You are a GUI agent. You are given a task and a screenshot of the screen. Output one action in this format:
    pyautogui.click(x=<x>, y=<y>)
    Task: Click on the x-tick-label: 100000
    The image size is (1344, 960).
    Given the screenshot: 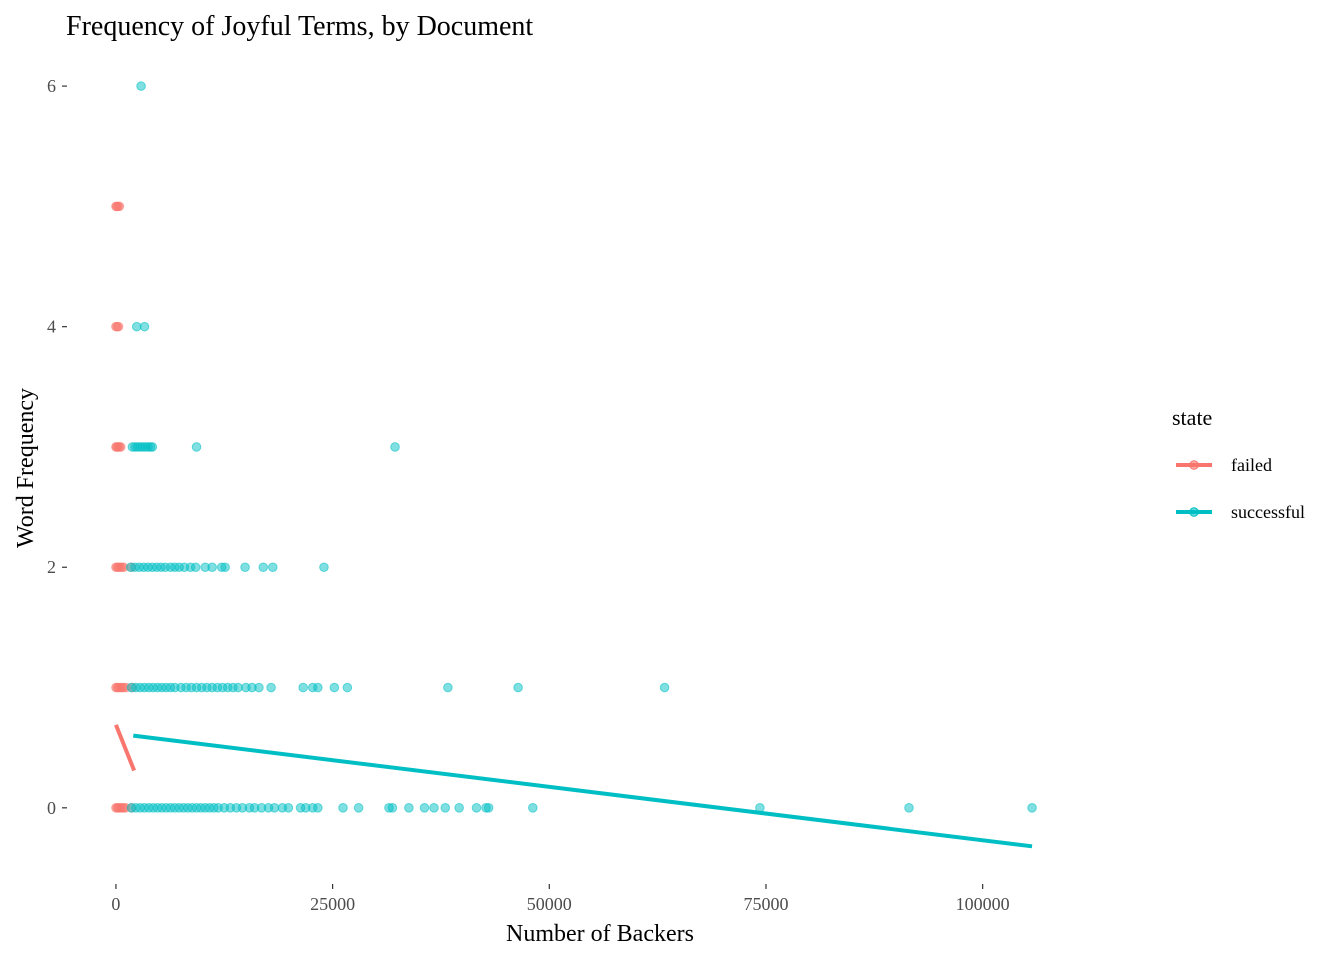 What is the action you would take?
    pyautogui.click(x=983, y=904)
    